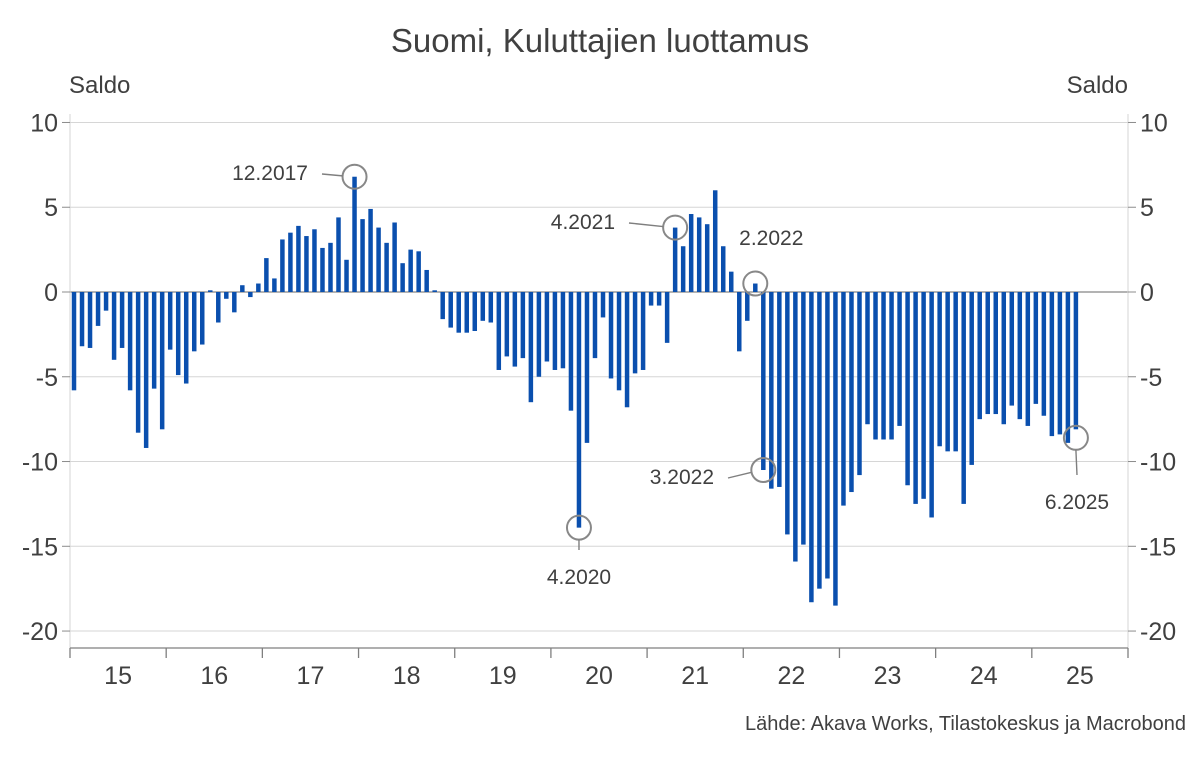 Image resolution: width=1200 pixels, height=757 pixels. Describe the element at coordinates (583, 222) in the screenshot. I see `annotation-label: 4.2021` at that location.